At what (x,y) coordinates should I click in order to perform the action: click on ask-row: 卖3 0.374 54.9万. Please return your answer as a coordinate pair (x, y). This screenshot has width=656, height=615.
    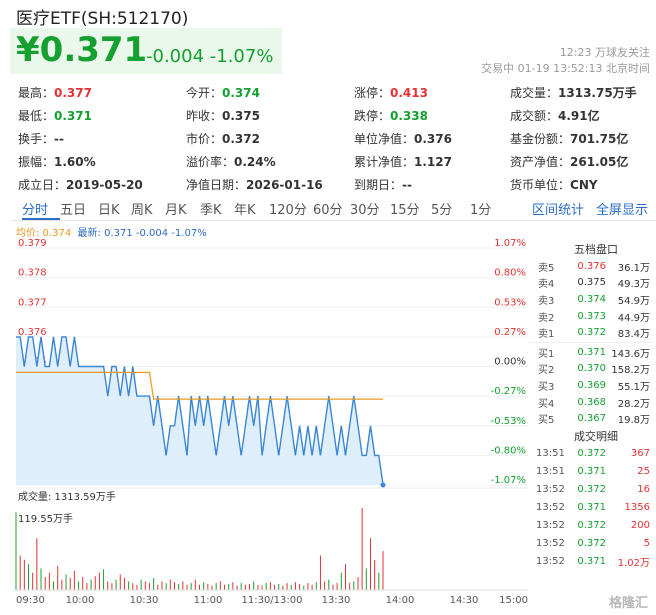
    Looking at the image, I should click on (592, 299).